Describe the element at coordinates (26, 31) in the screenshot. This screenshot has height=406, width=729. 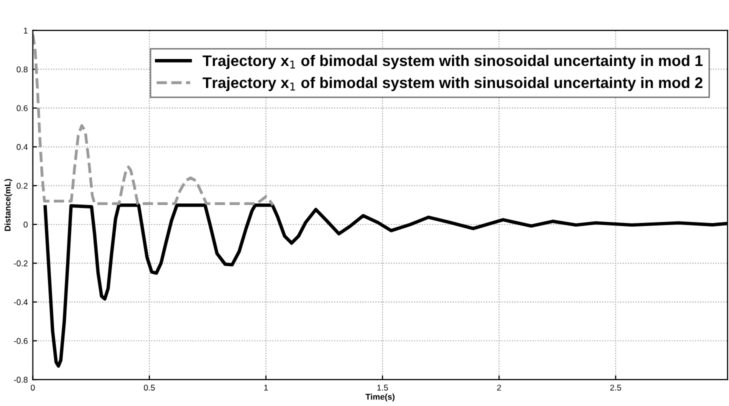
I see `y-tick-label: 1` at that location.